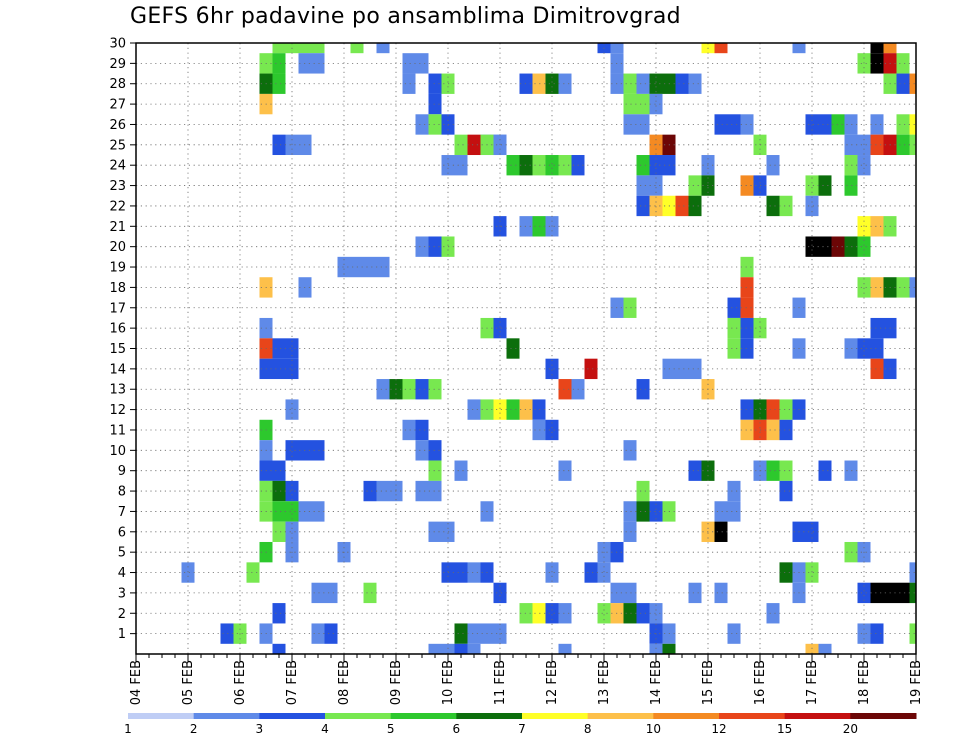 Image resolution: width=960 pixels, height=742 pixels. Describe the element at coordinates (260, 729) in the screenshot. I see `colorbar-label: 3` at that location.